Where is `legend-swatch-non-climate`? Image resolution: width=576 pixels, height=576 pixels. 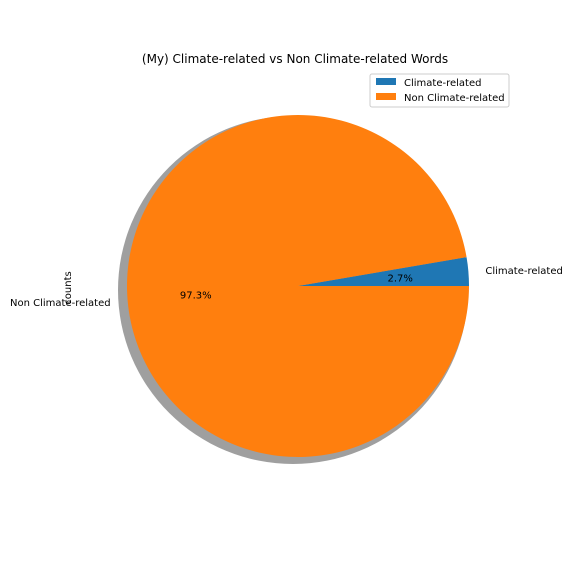
legend-swatch-non-climate is located at coordinates (386, 96).